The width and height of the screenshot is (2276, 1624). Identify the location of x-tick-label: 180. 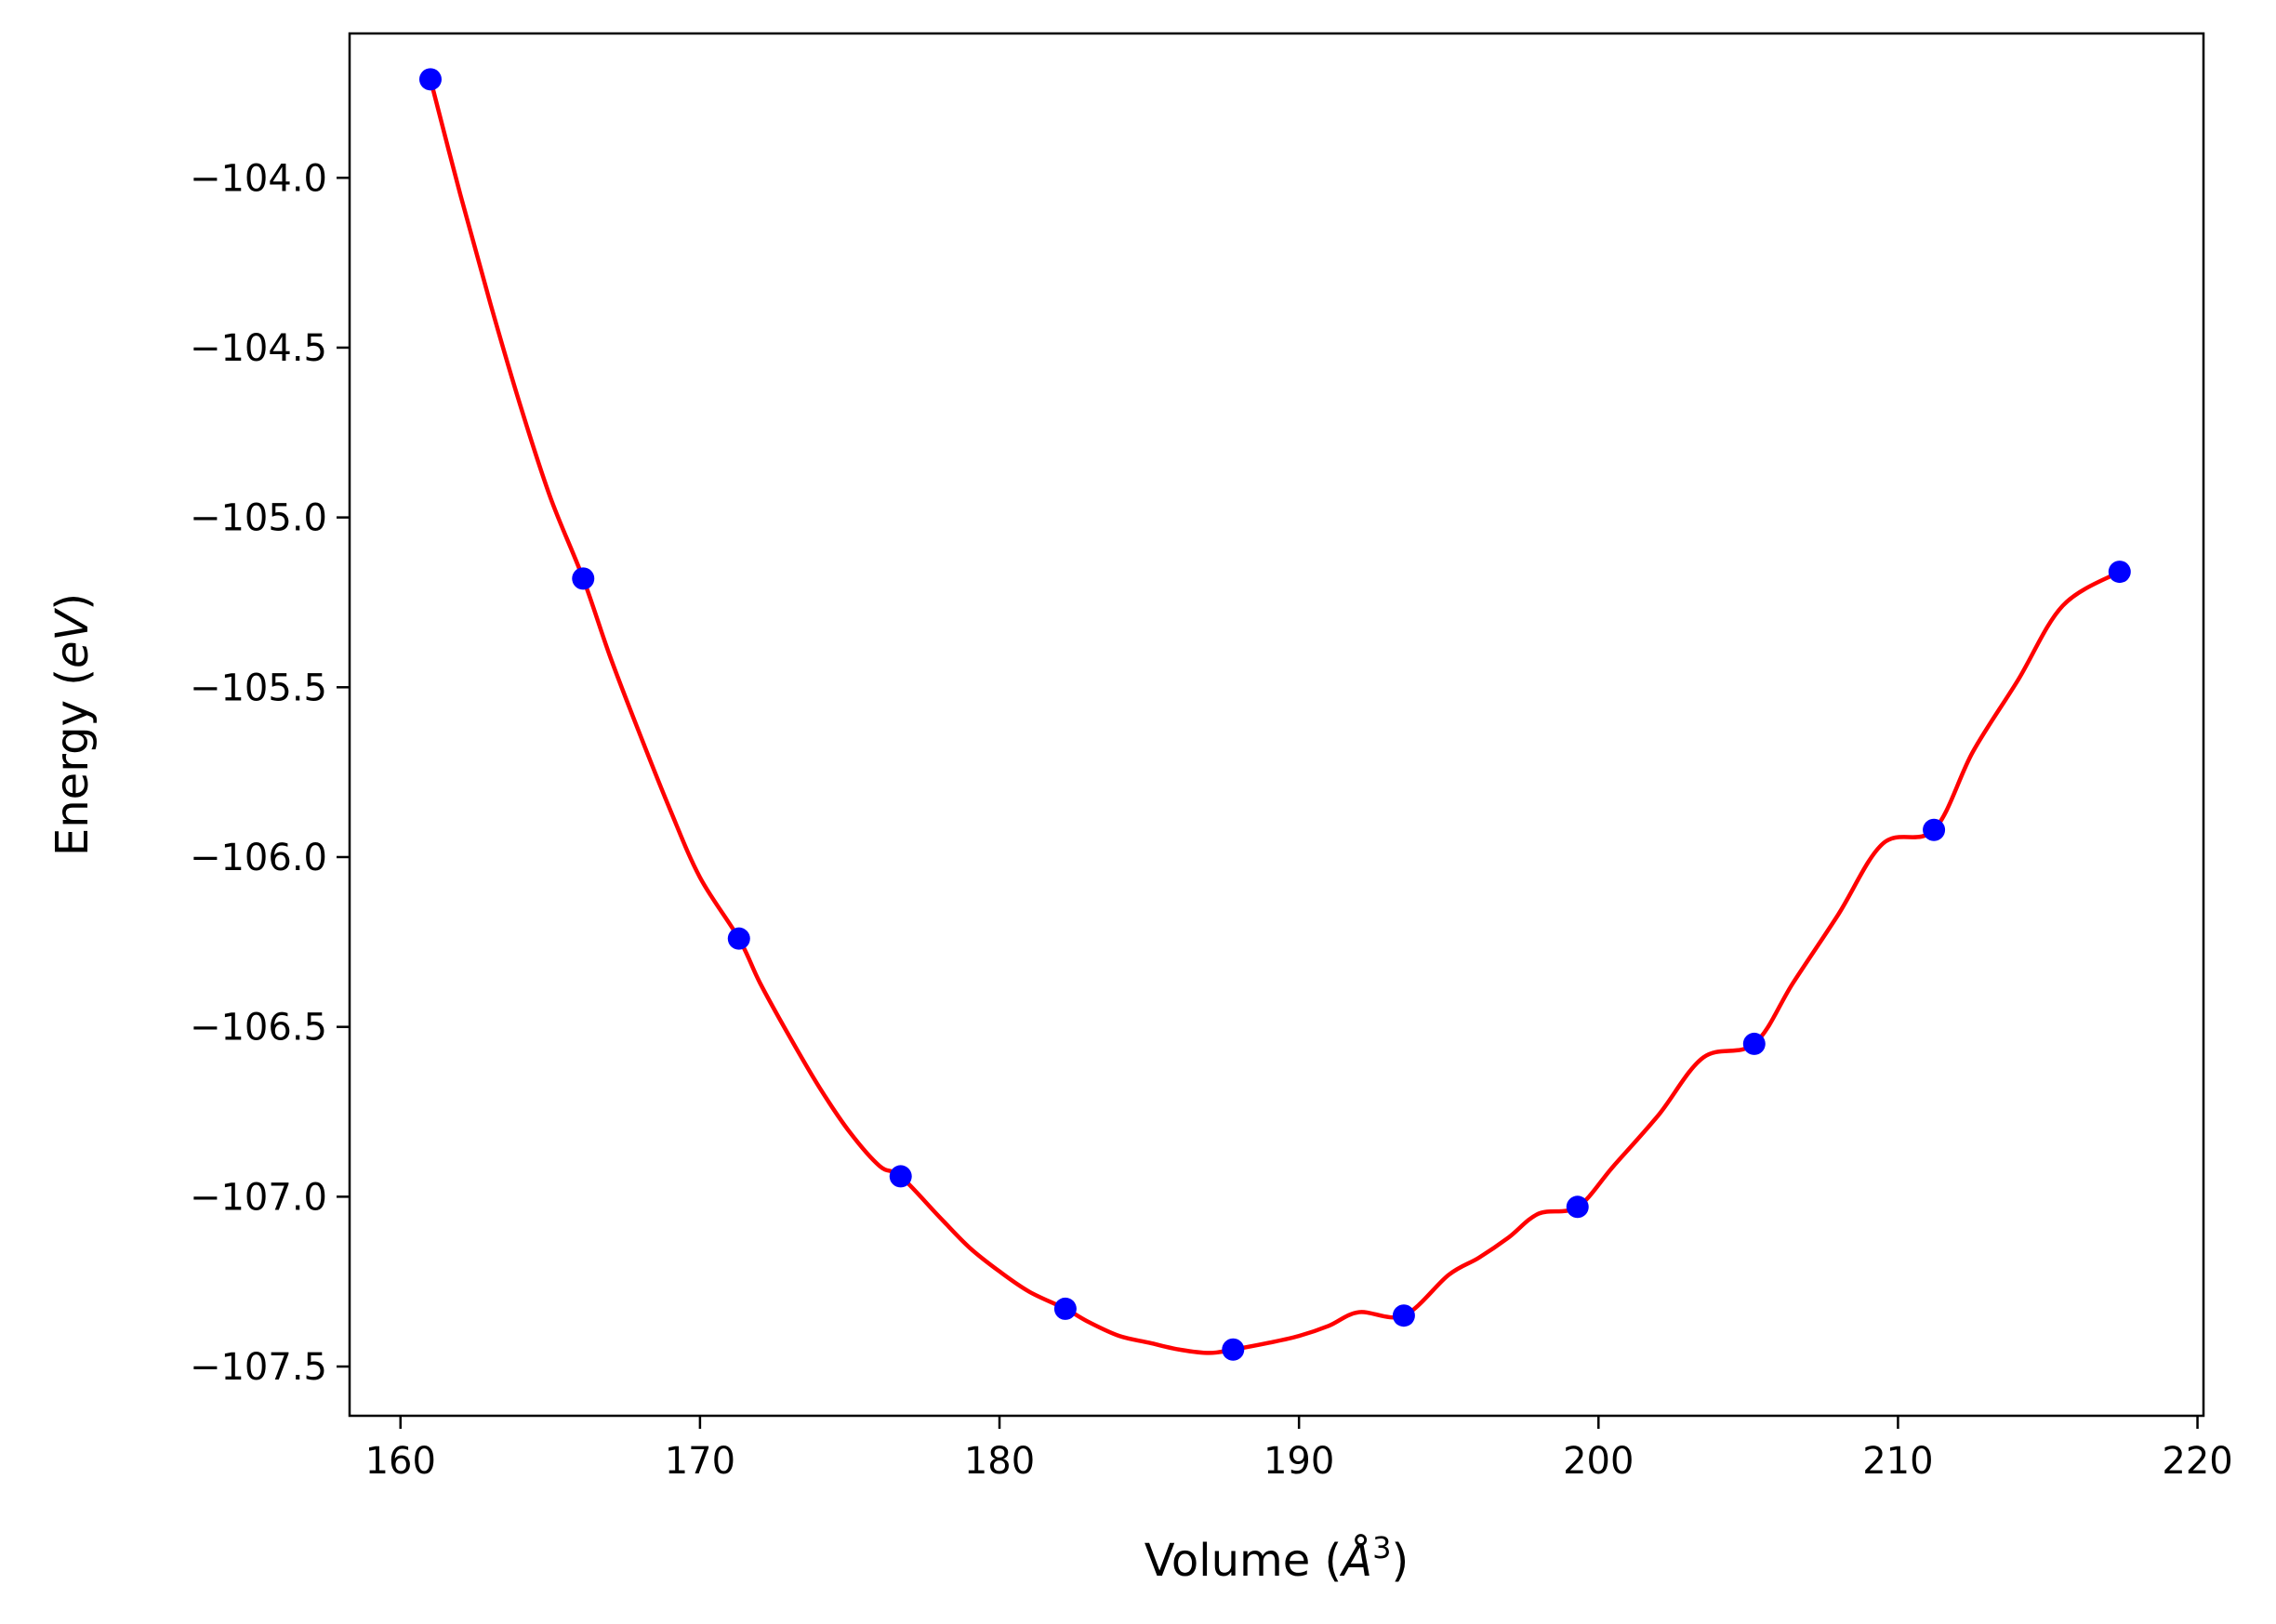
(999, 1462).